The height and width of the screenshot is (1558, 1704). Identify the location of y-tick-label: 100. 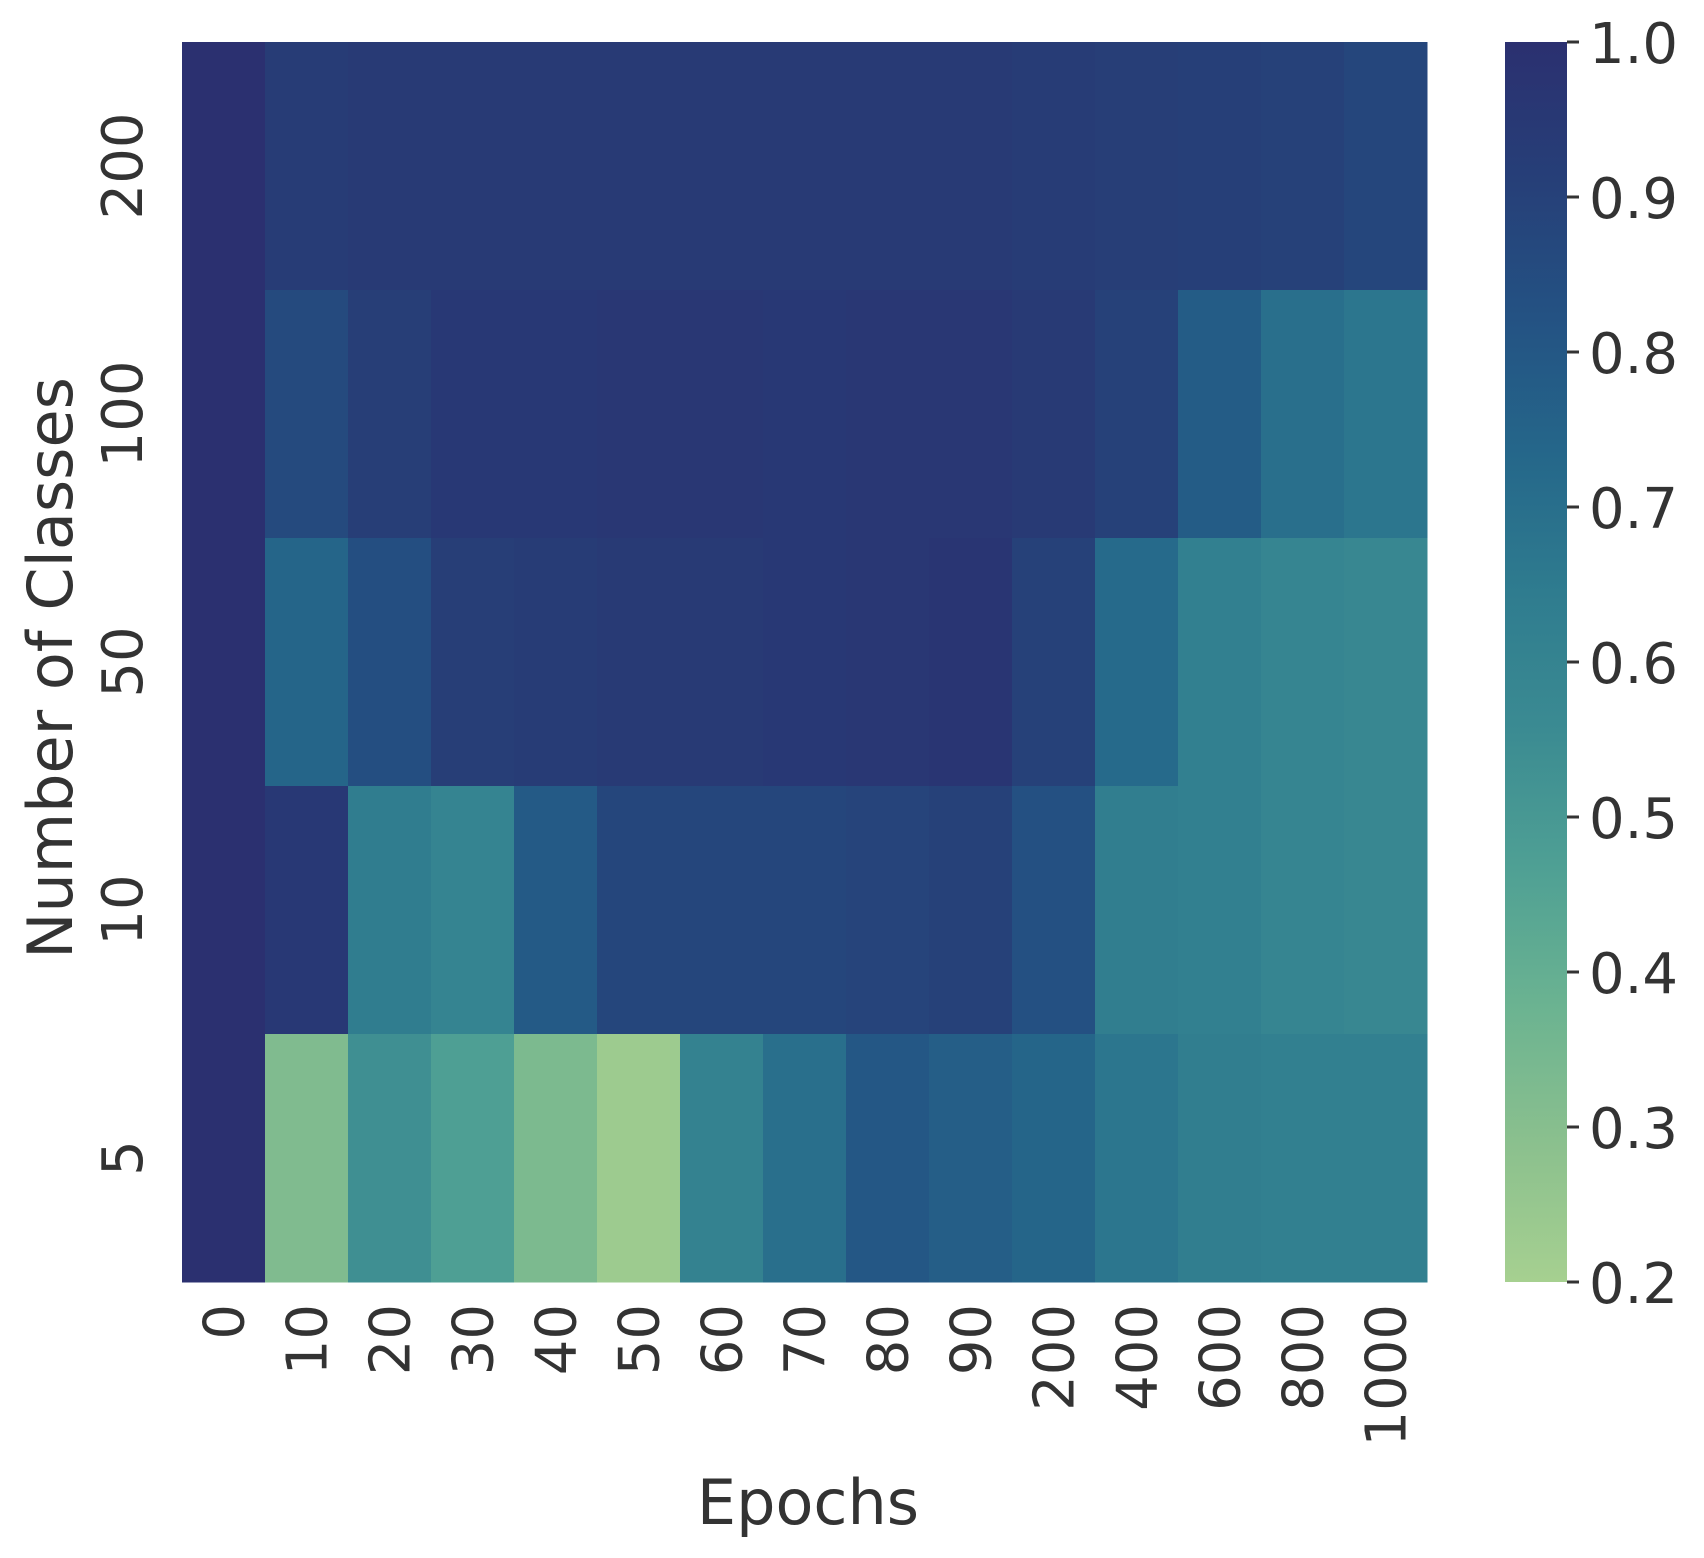
(123, 414).